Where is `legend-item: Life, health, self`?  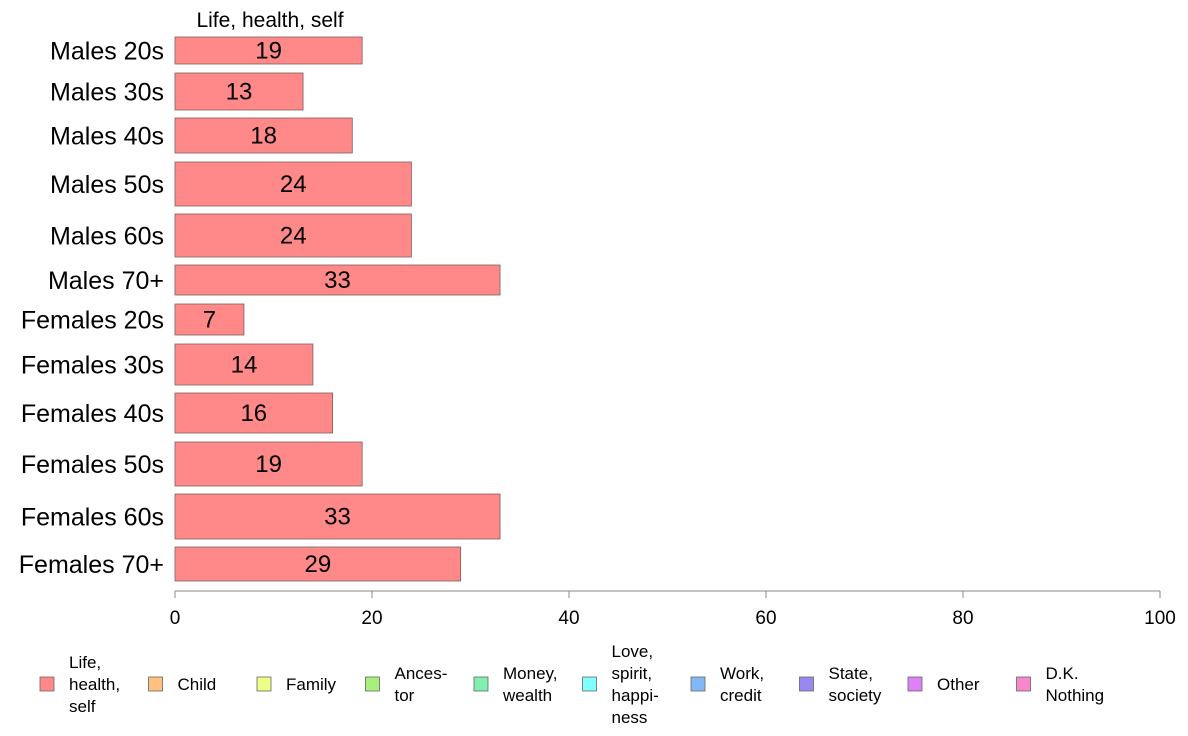
legend-item: Life, health, self is located at coordinates (79, 684).